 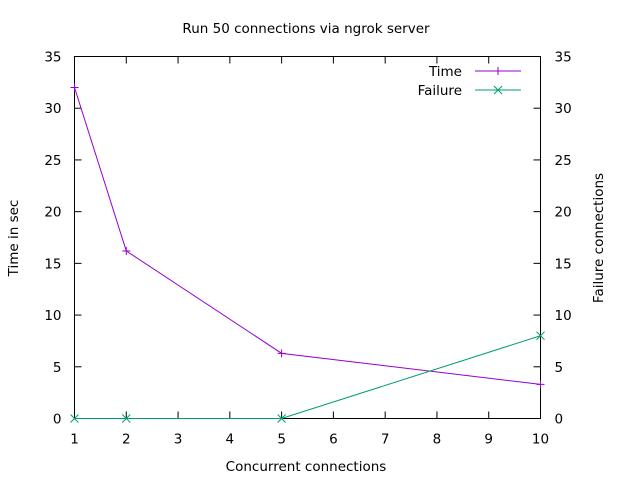 I want to click on x-tick-label: 9, so click(x=488, y=440).